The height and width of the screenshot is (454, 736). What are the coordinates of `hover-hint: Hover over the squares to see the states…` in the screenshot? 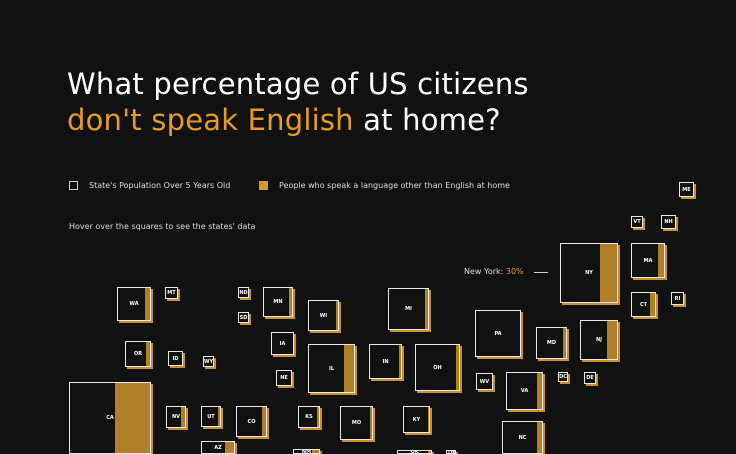 It's located at (162, 226).